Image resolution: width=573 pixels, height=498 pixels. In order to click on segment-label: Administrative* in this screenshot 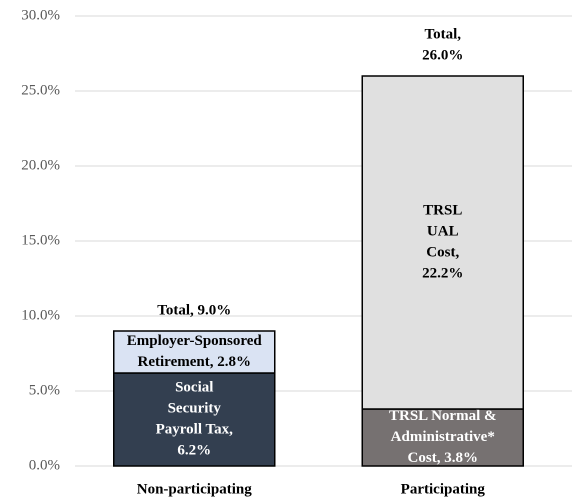, I will do `click(443, 437)`.